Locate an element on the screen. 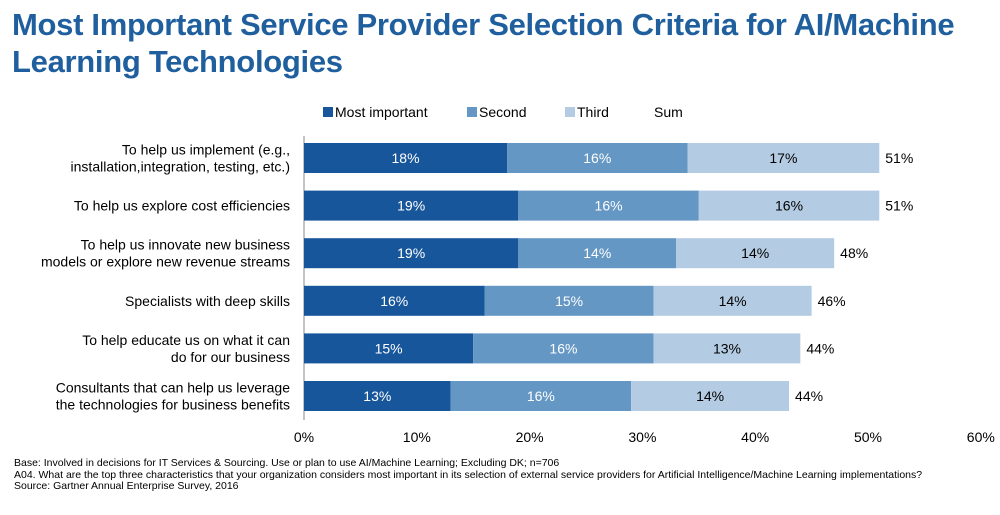 The width and height of the screenshot is (1000, 515). category-label: To help us explore cost efficiencies is located at coordinates (182, 206).